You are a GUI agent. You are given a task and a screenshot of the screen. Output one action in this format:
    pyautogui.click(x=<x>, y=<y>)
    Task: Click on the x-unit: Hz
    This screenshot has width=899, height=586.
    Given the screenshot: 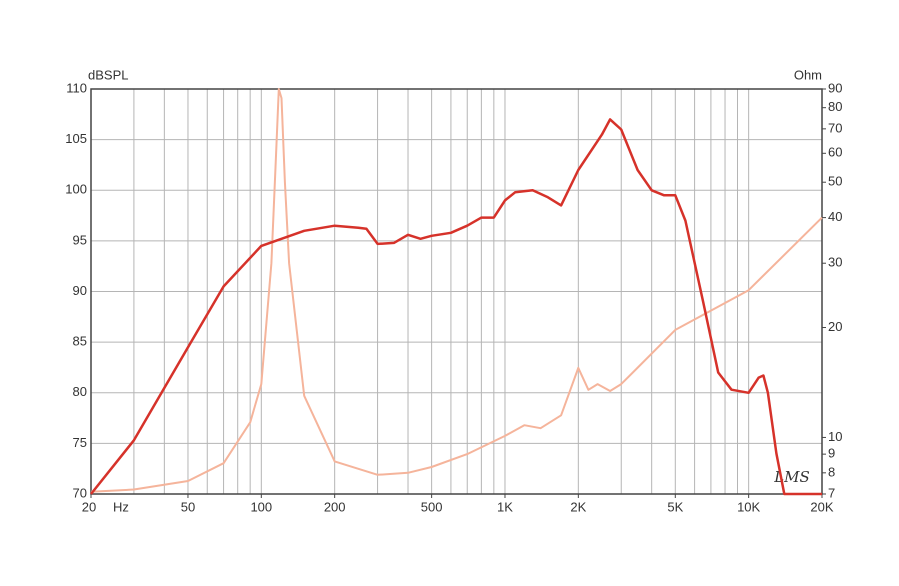 What is the action you would take?
    pyautogui.click(x=121, y=506)
    